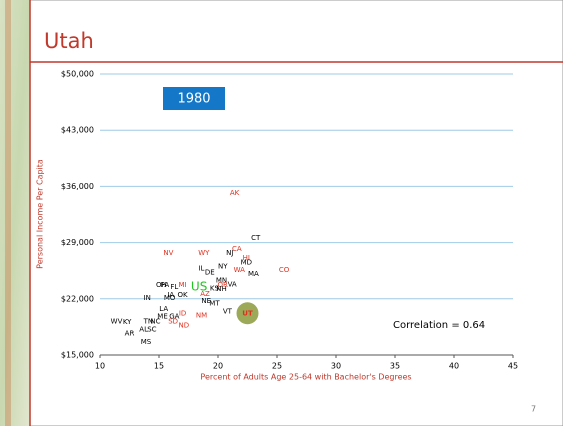 The image size is (563, 426). I want to click on state-point: VT, so click(228, 312).